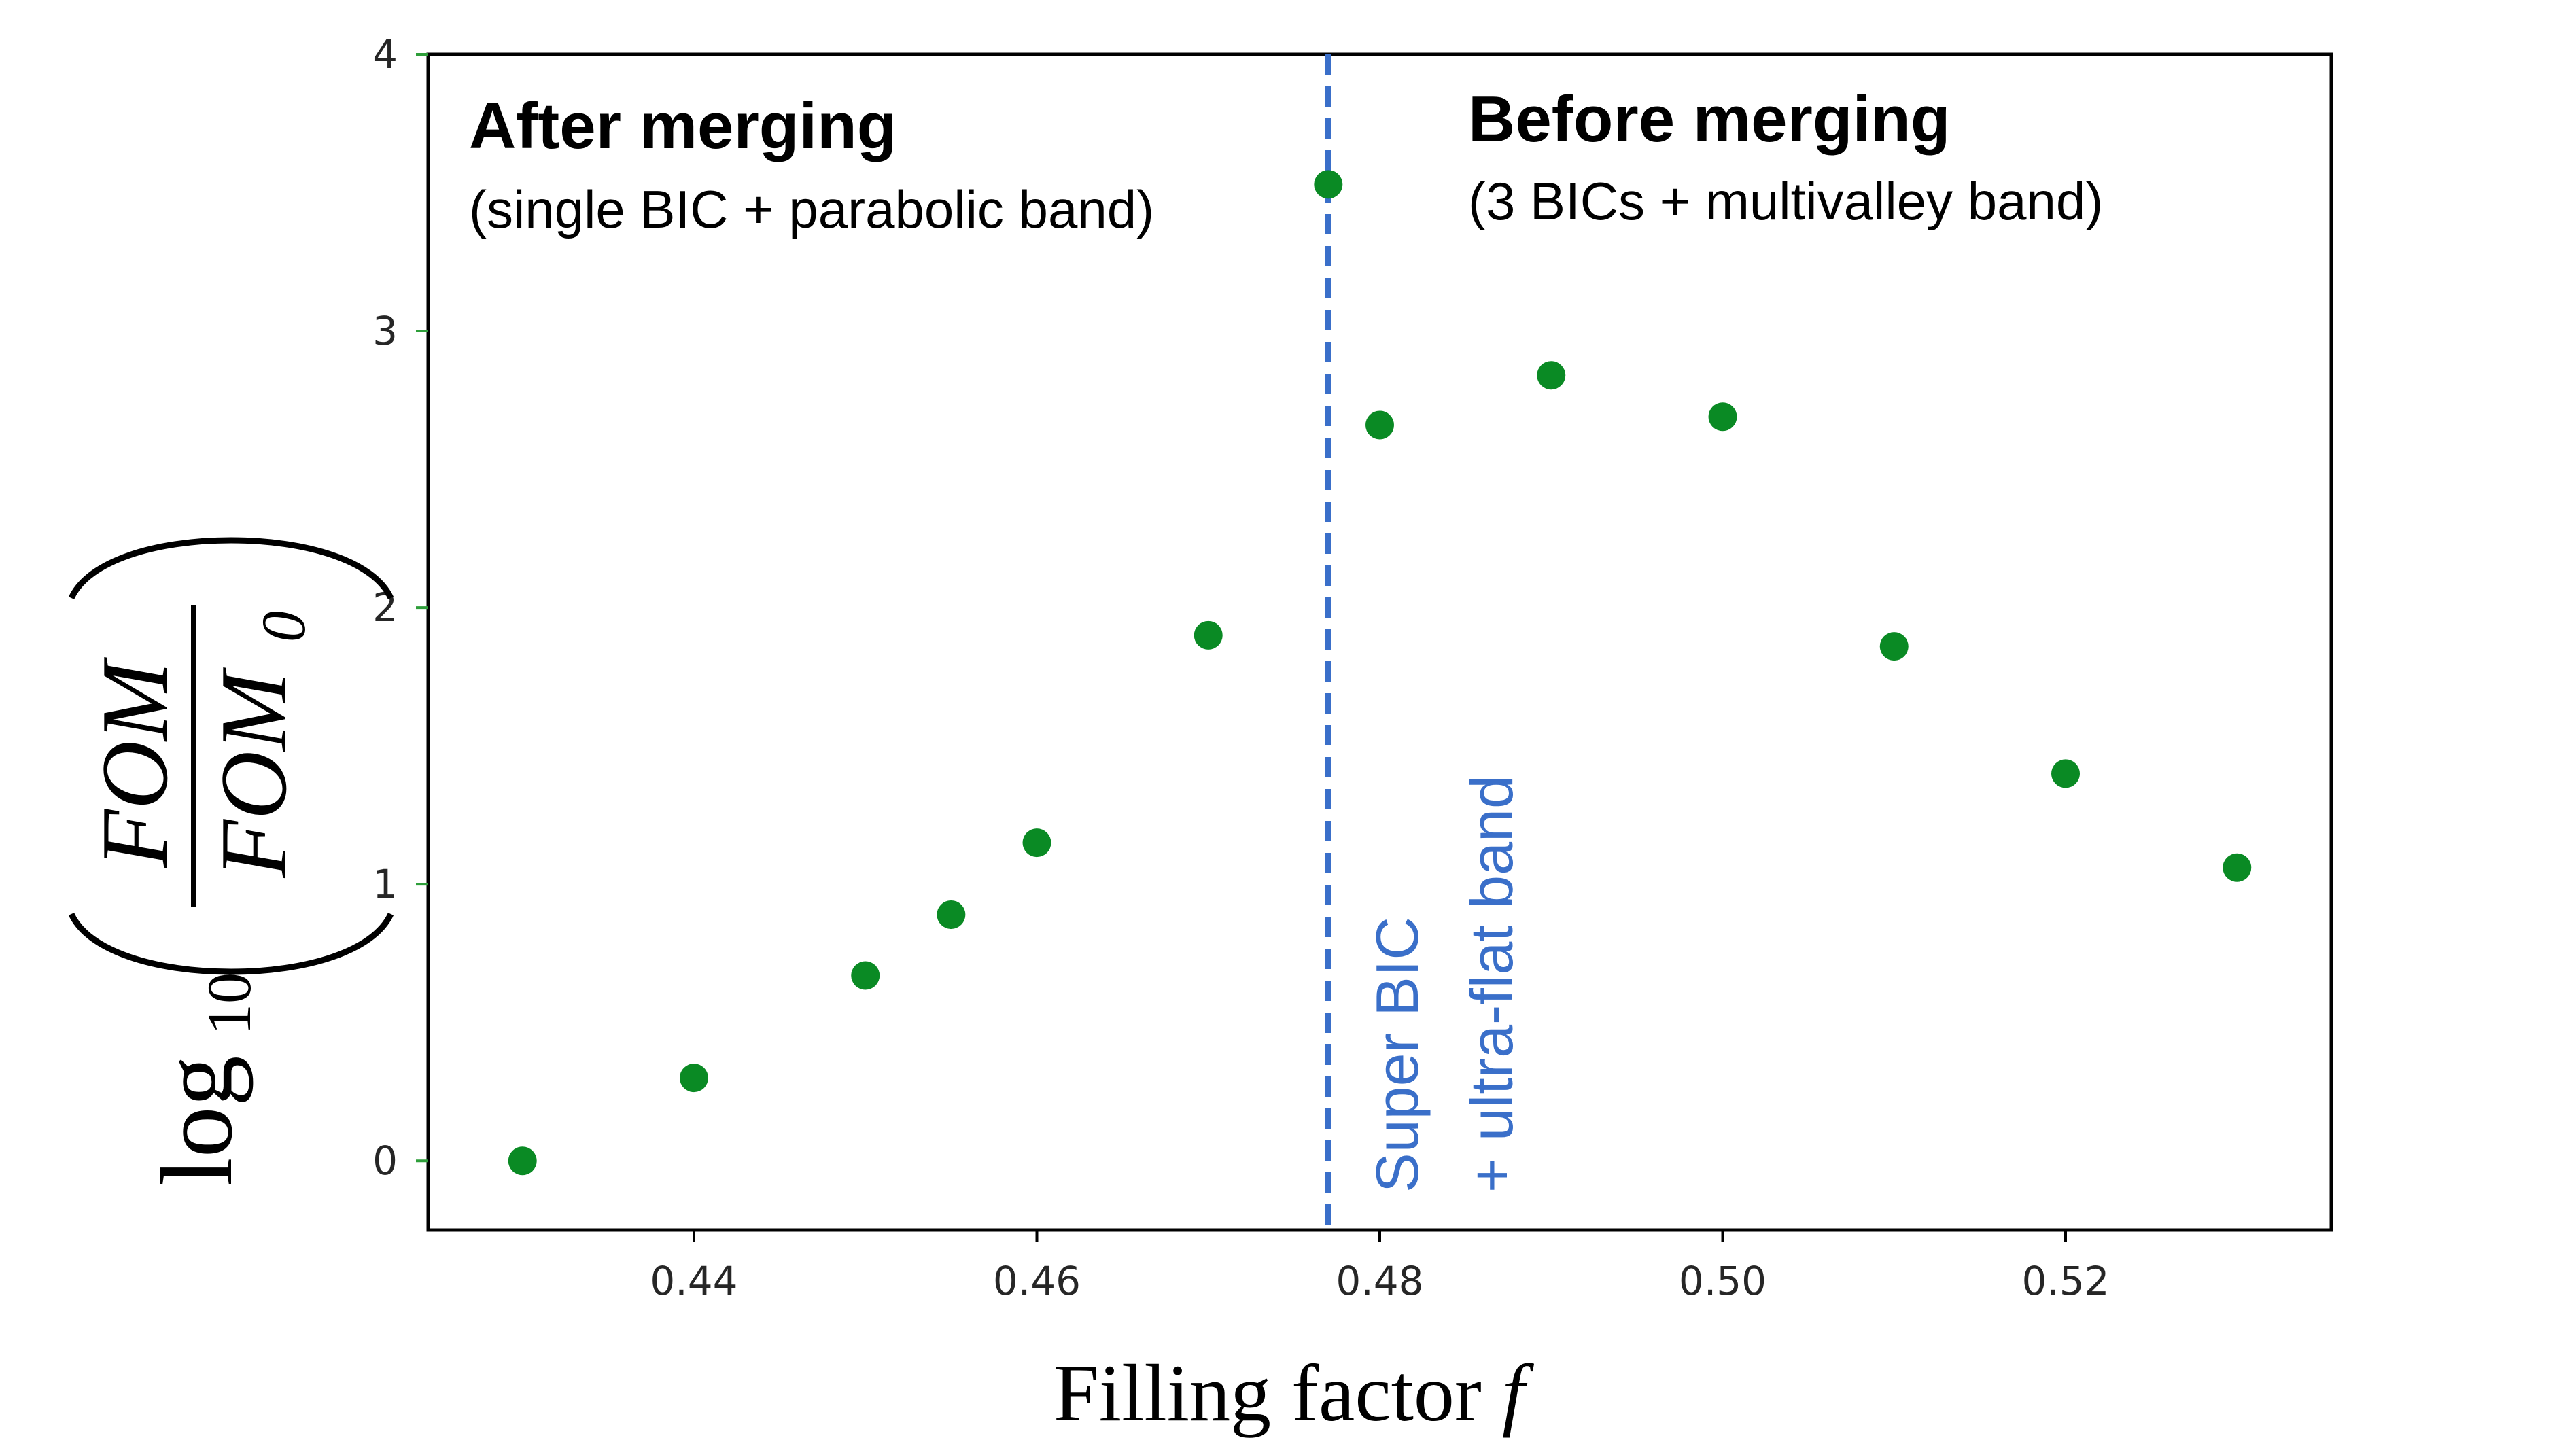  I want to click on x-tick-label: 0.46, so click(1037, 1281).